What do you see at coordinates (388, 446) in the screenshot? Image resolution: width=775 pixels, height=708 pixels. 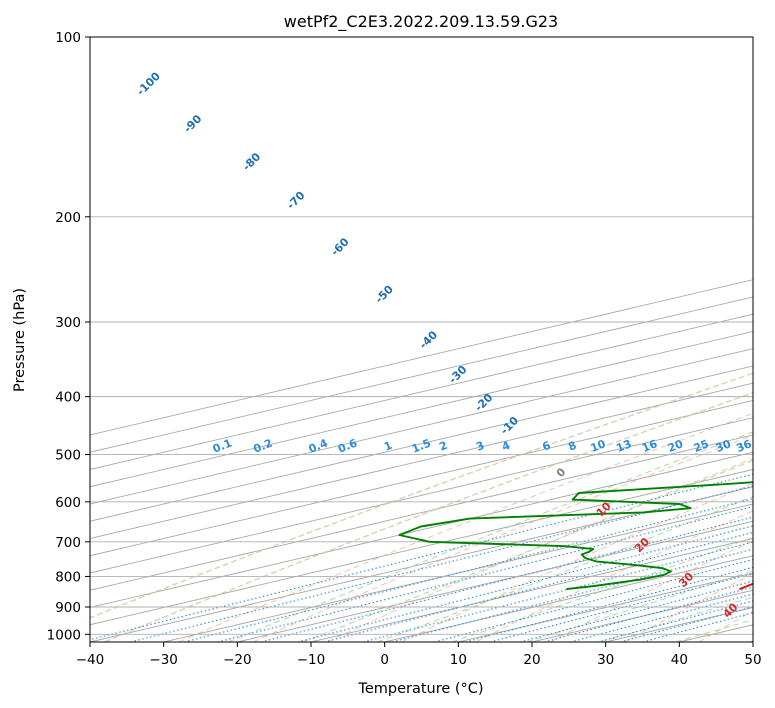 I see `mixing-ratio-label: 1` at bounding box center [388, 446].